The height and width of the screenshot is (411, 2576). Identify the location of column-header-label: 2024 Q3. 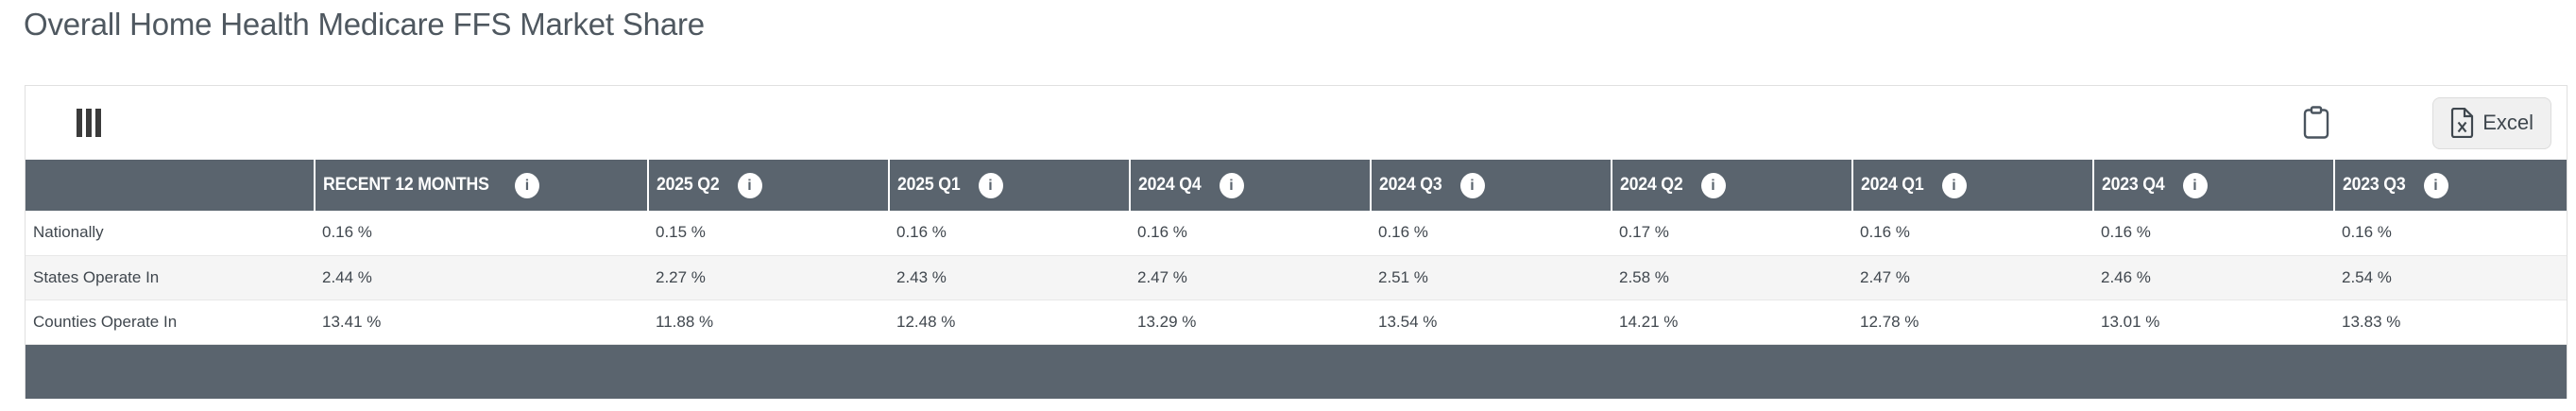
(1411, 185).